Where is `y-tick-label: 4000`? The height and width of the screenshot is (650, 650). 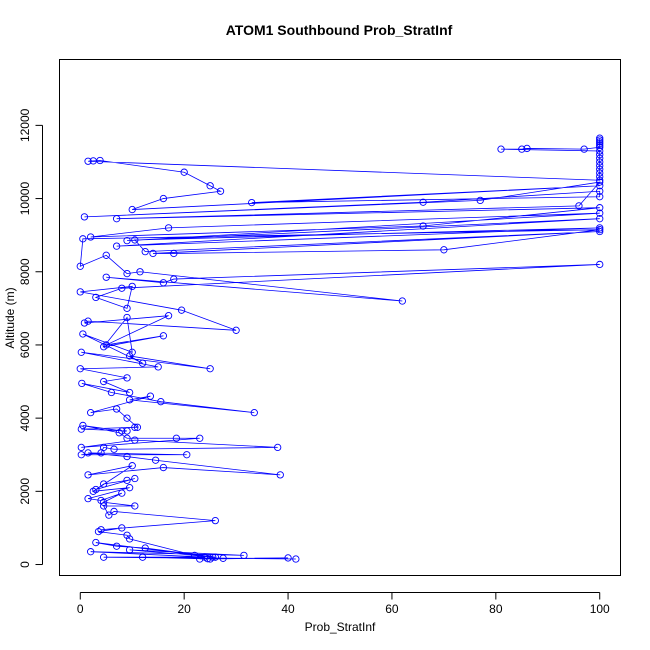 y-tick-label: 4000 is located at coordinates (25, 417).